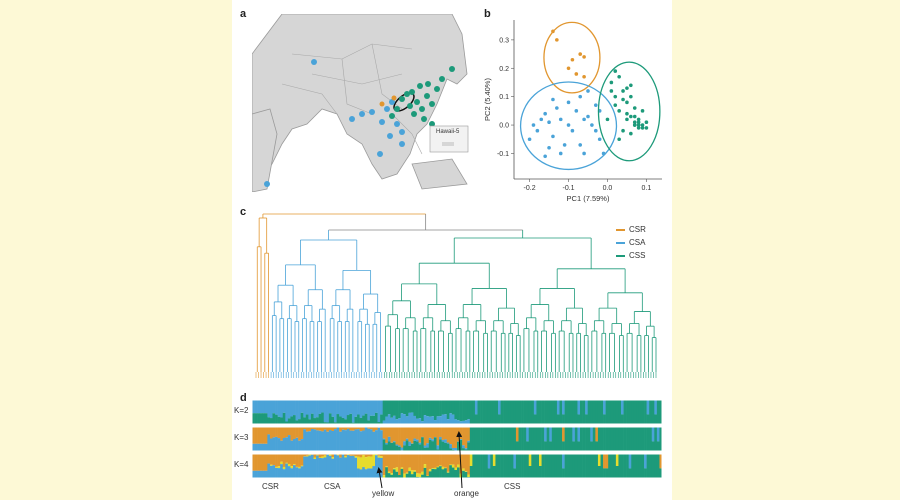  Describe the element at coordinates (270, 486) in the screenshot. I see `group-label-csr: CSR` at that location.